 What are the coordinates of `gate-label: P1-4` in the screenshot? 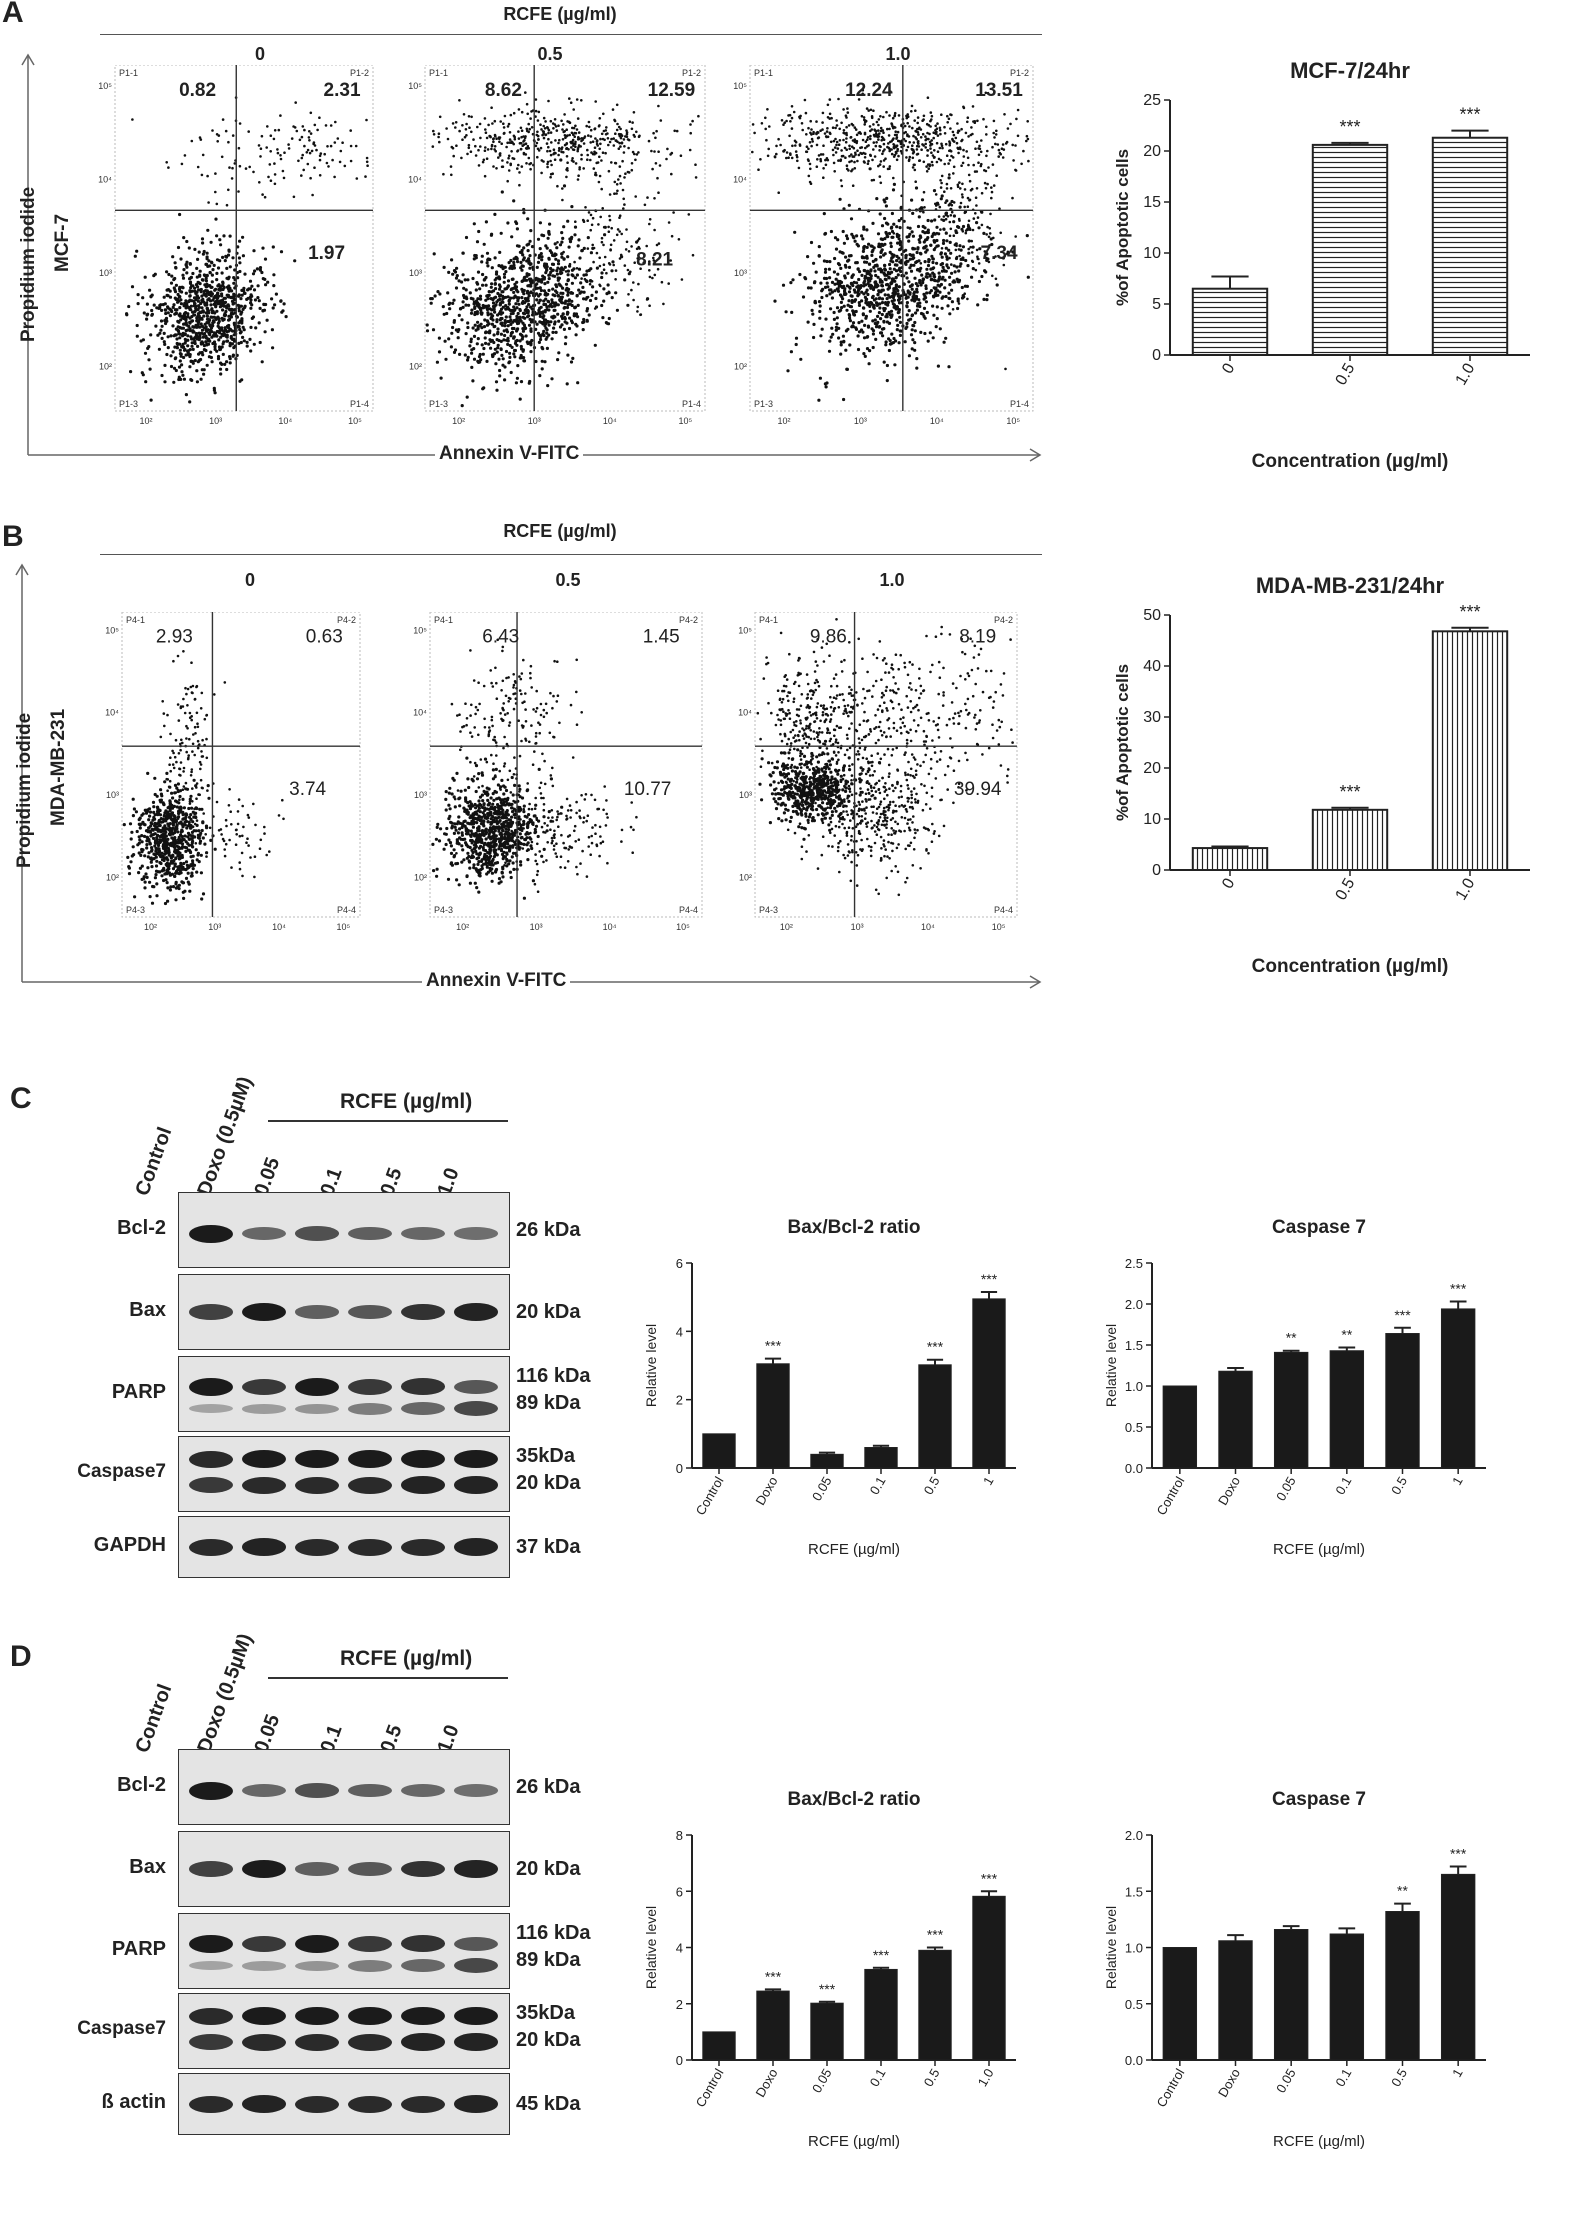 It's located at (691, 404).